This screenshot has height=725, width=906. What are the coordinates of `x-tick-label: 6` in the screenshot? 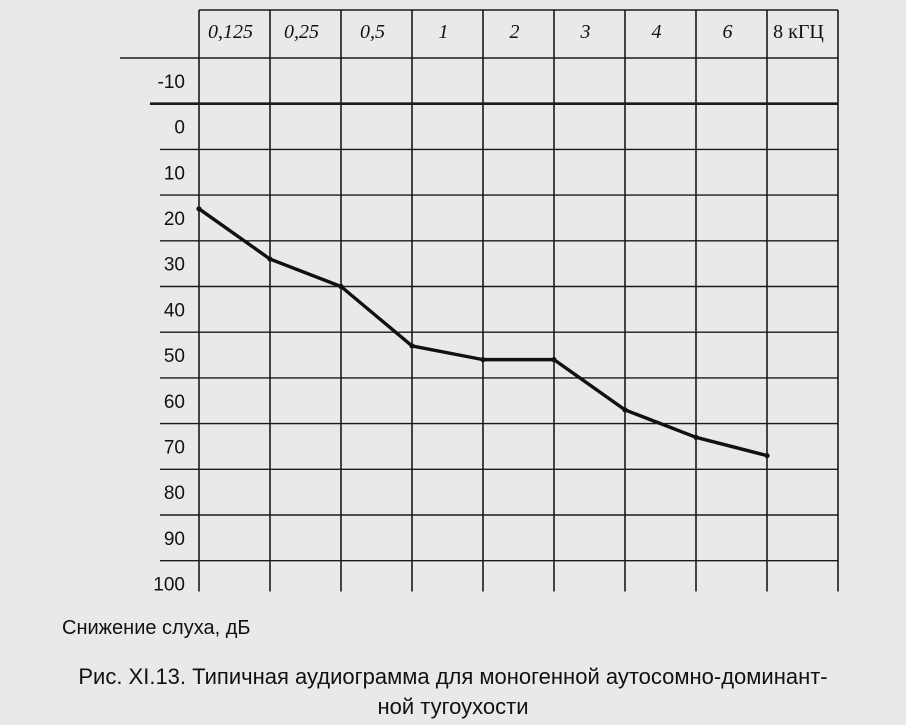 It's located at (728, 32).